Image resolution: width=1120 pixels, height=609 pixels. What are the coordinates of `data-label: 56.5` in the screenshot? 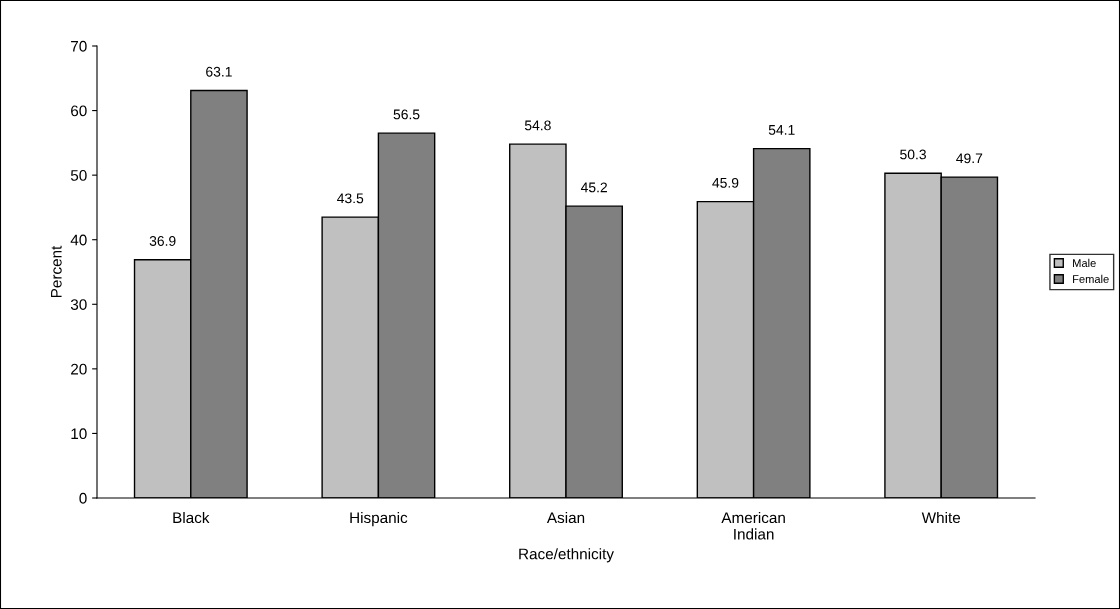 It's located at (406, 114).